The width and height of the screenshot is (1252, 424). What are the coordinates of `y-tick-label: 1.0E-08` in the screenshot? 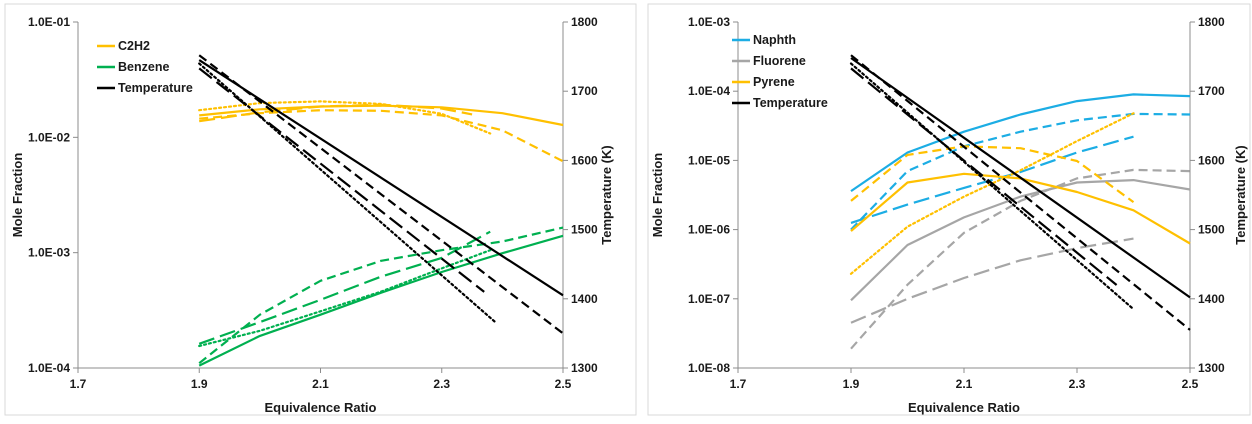 It's located at (709, 368).